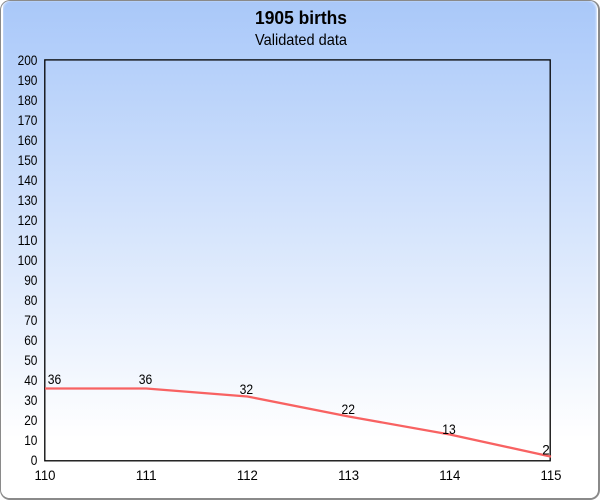  I want to click on svg-text: 115, so click(551, 475).